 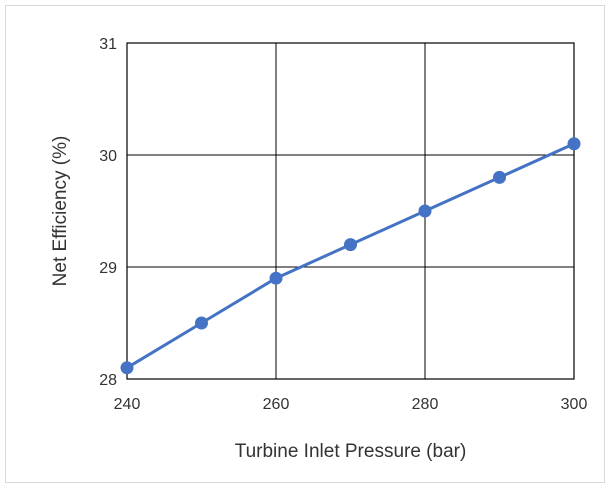 What do you see at coordinates (108, 380) in the screenshot?
I see `y-tick-label: 28` at bounding box center [108, 380].